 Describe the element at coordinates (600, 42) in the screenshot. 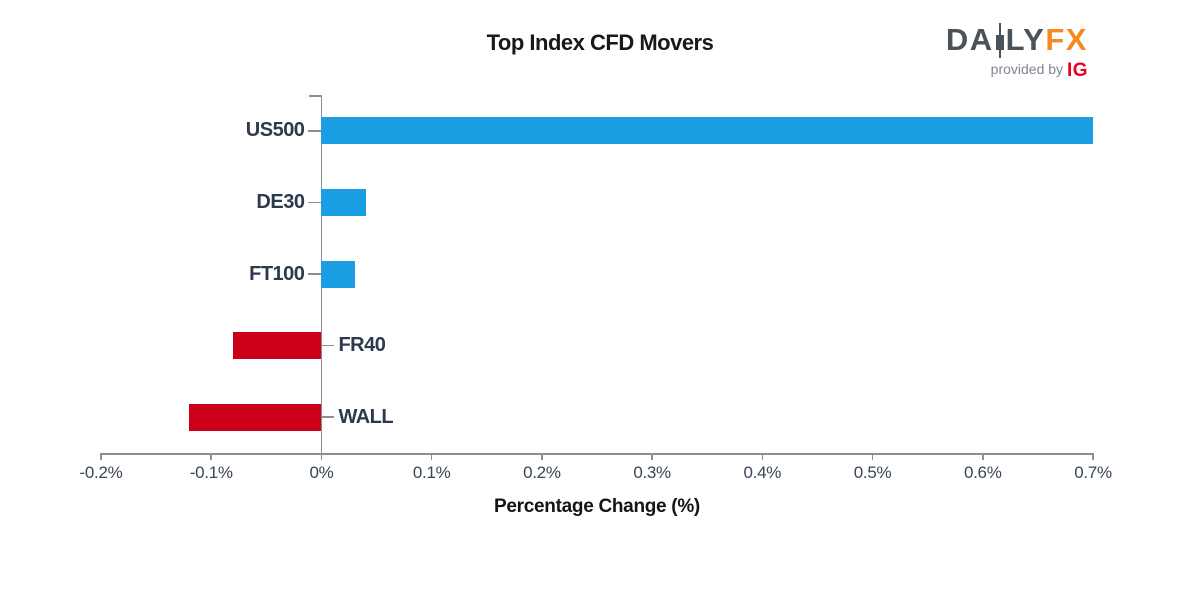

I see `chart-title: Top Index CFD Movers` at that location.